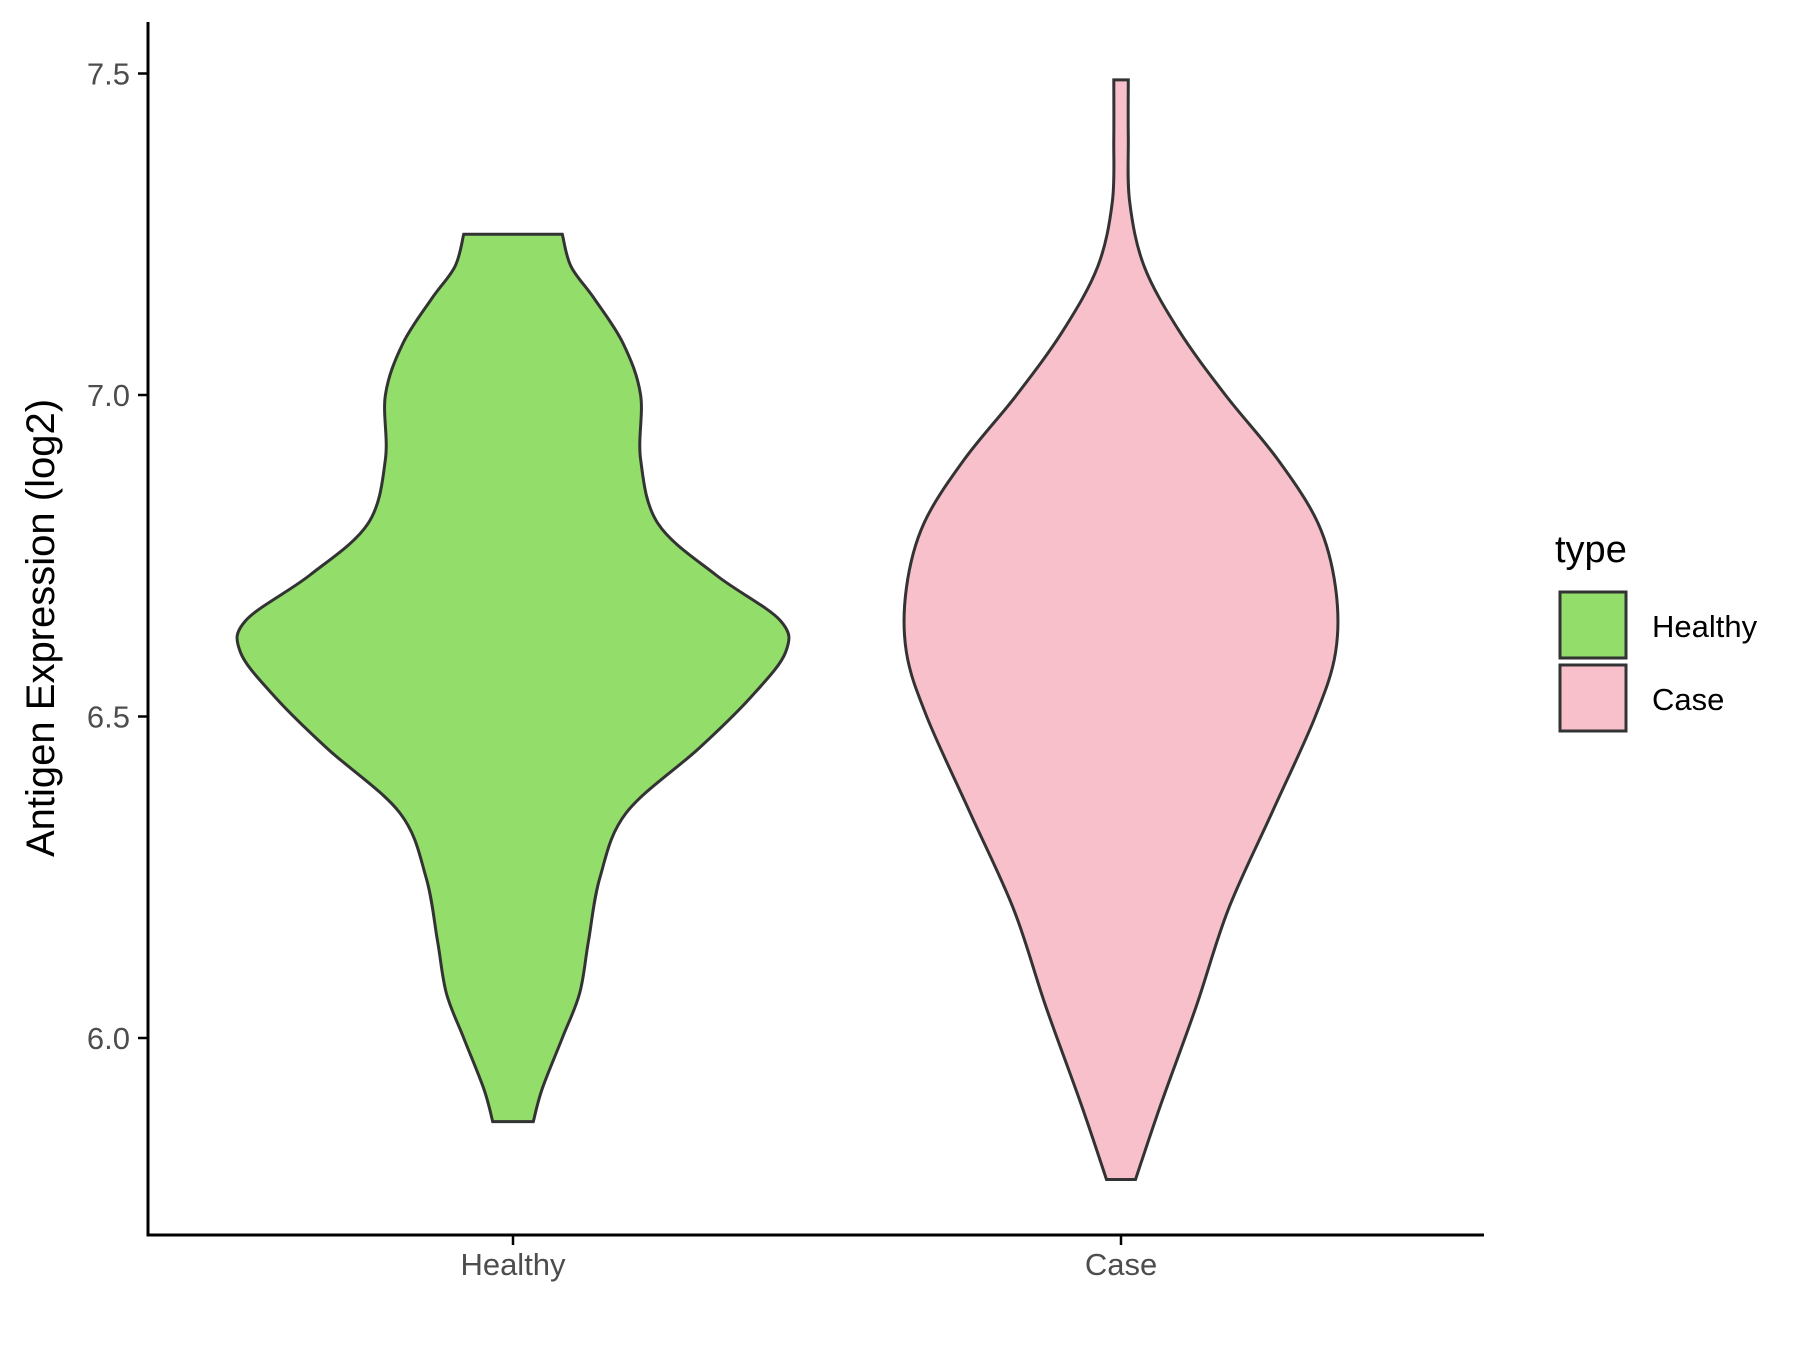 The image size is (1800, 1350). Describe the element at coordinates (1591, 550) in the screenshot. I see `legend-title: type` at that location.